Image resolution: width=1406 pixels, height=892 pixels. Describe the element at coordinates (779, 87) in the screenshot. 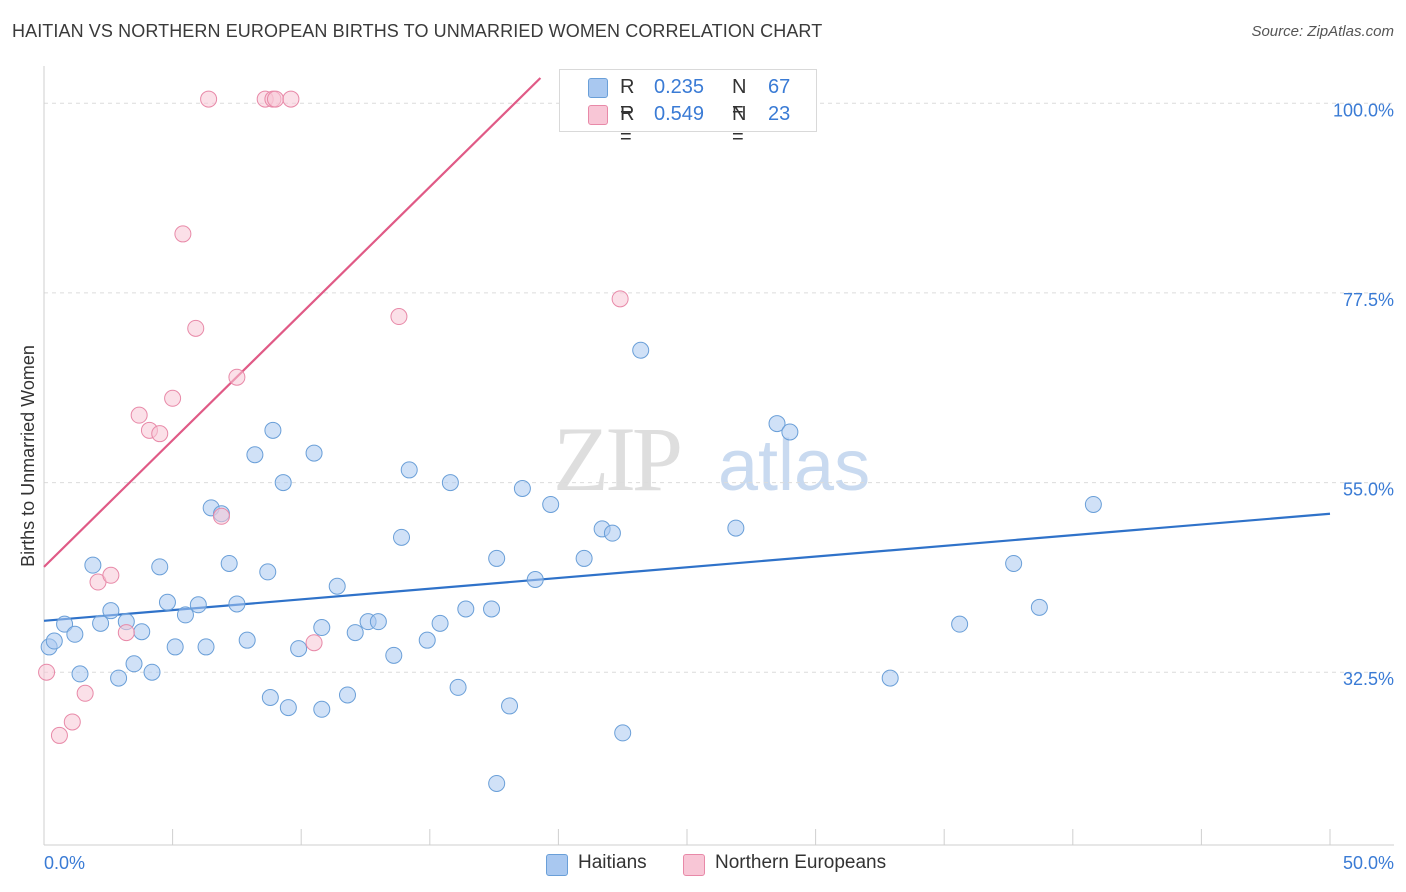

I see `legend-n-value: 67` at that location.